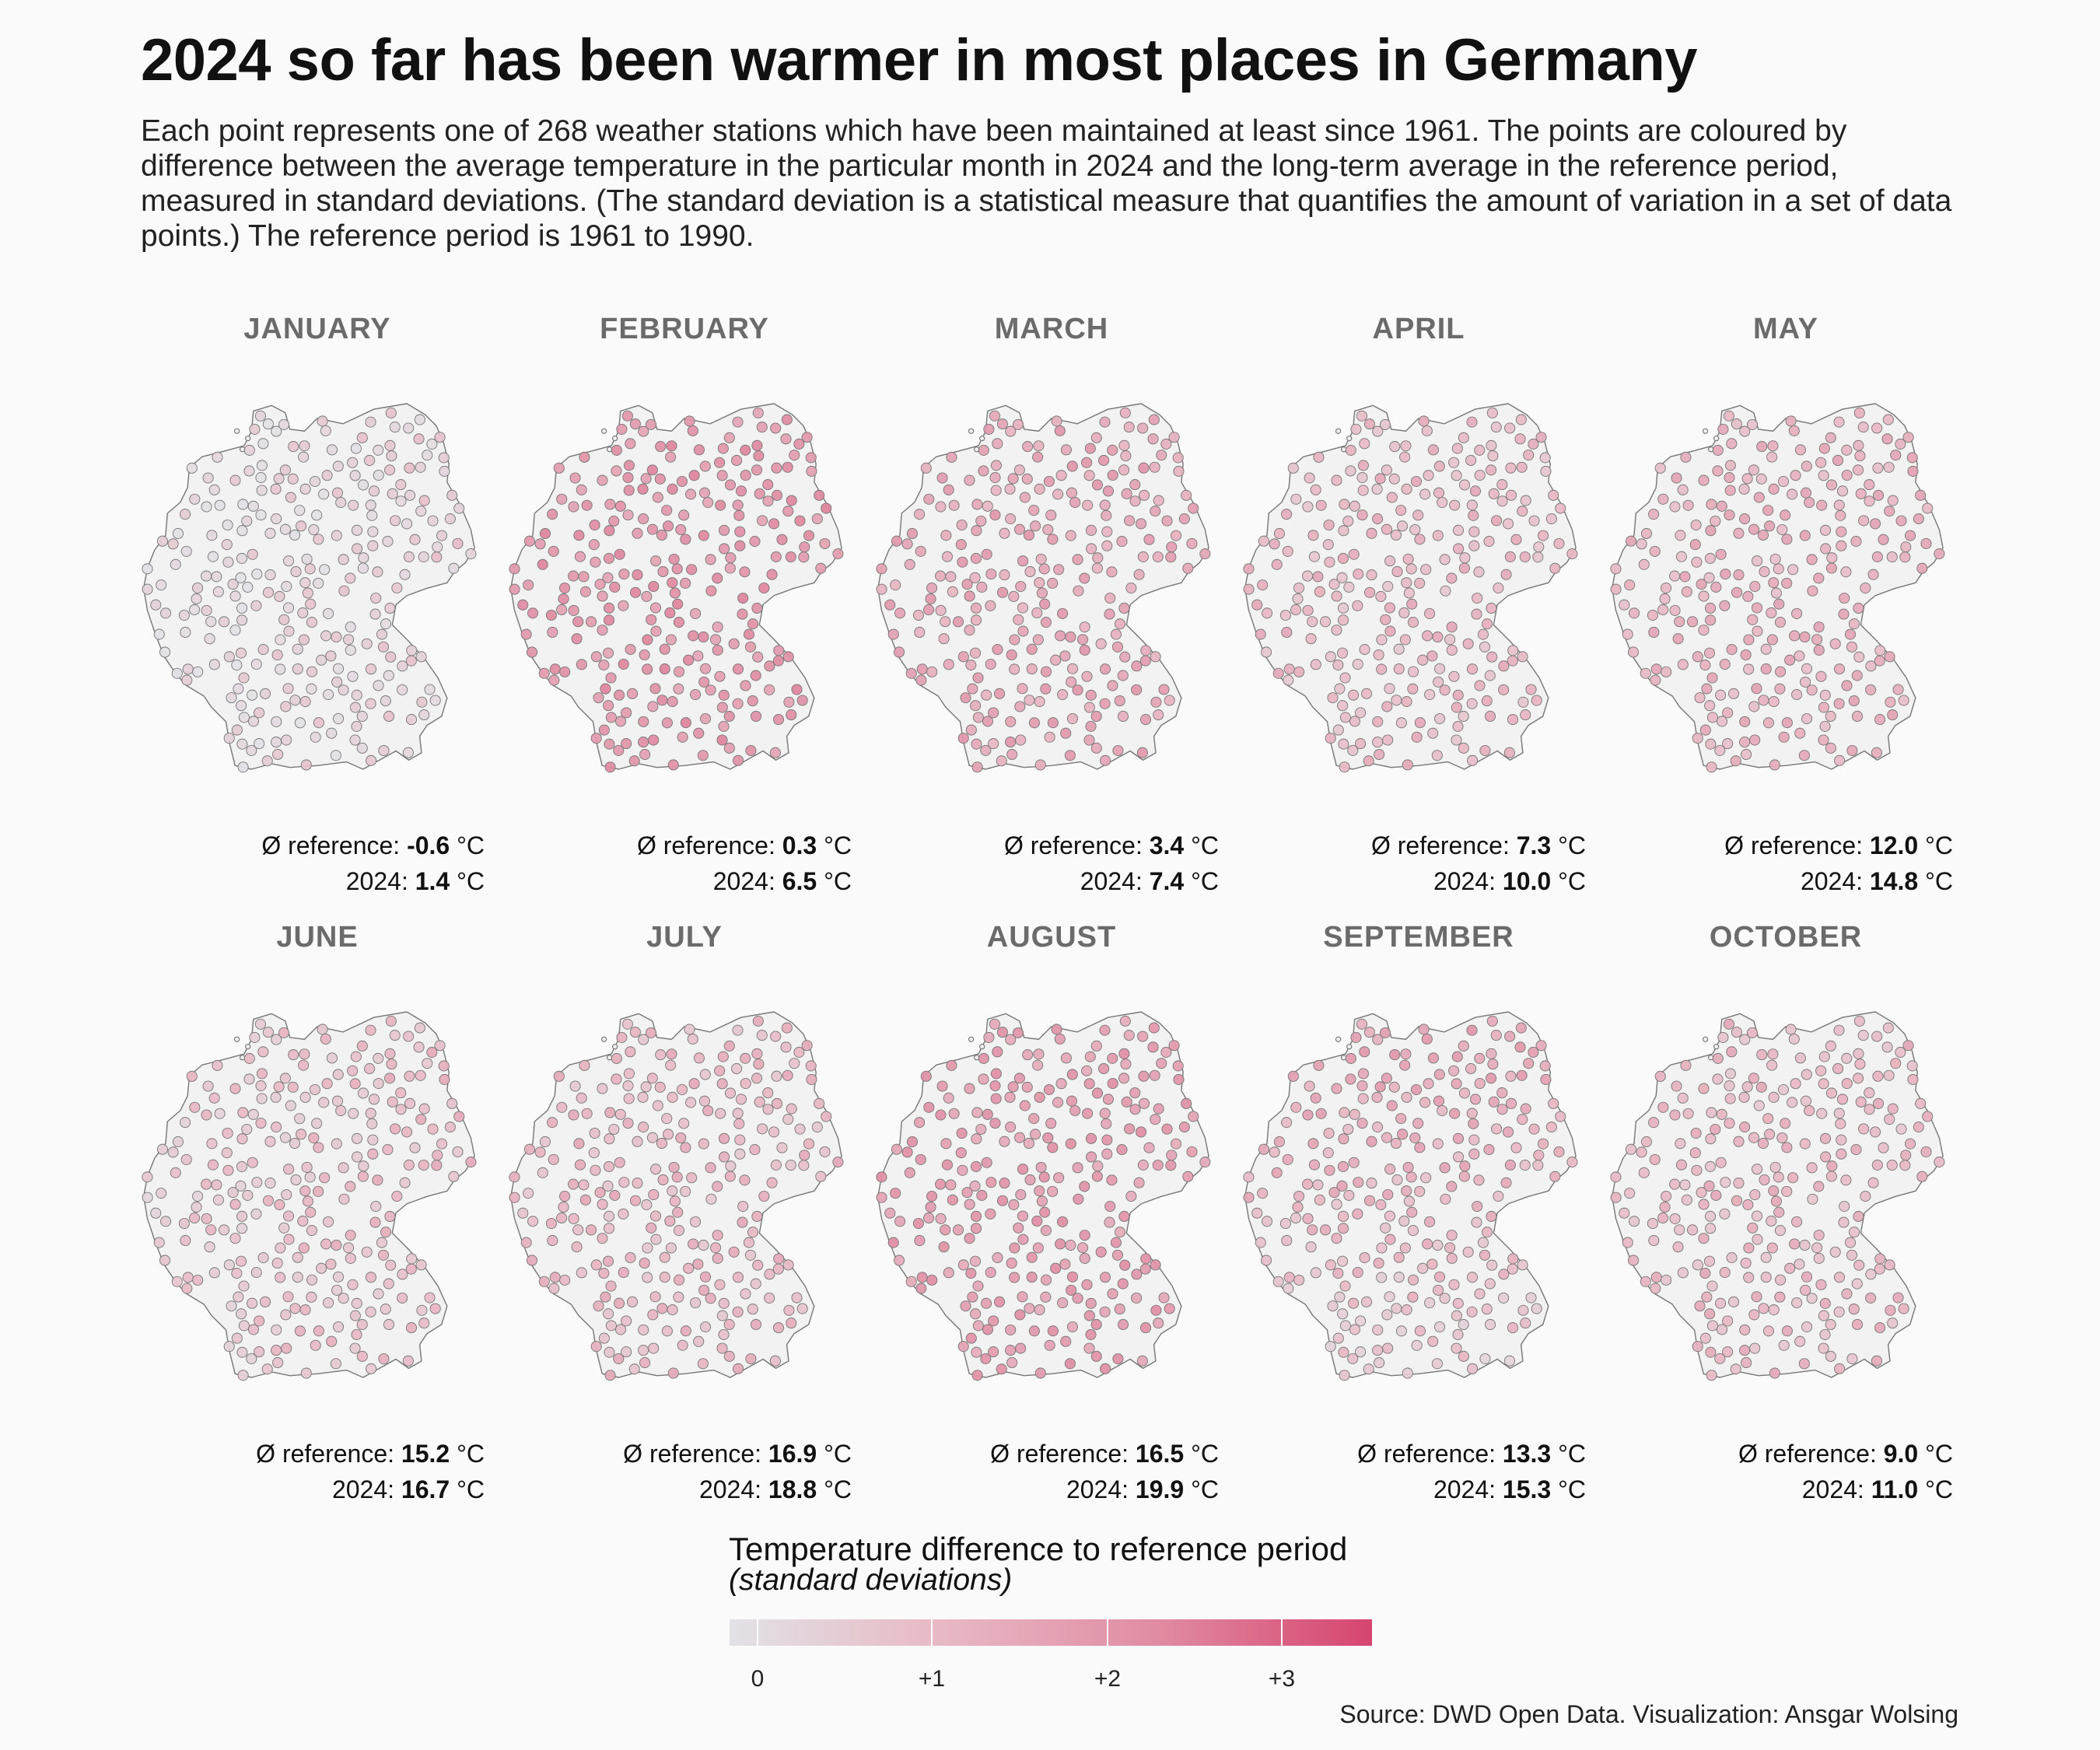 The height and width of the screenshot is (1750, 2100). Describe the element at coordinates (317, 1212) in the screenshot. I see `month-panel-june: JUNE Ø reference: 15.2 °C 2024: 16.7 °C` at that location.